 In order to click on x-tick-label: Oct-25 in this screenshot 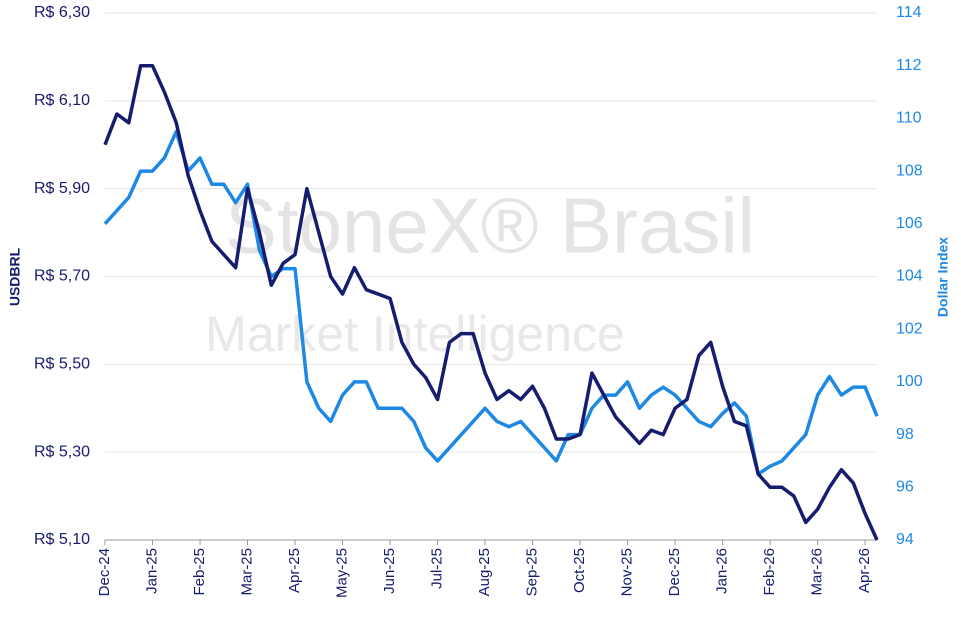, I will do `click(579, 570)`.